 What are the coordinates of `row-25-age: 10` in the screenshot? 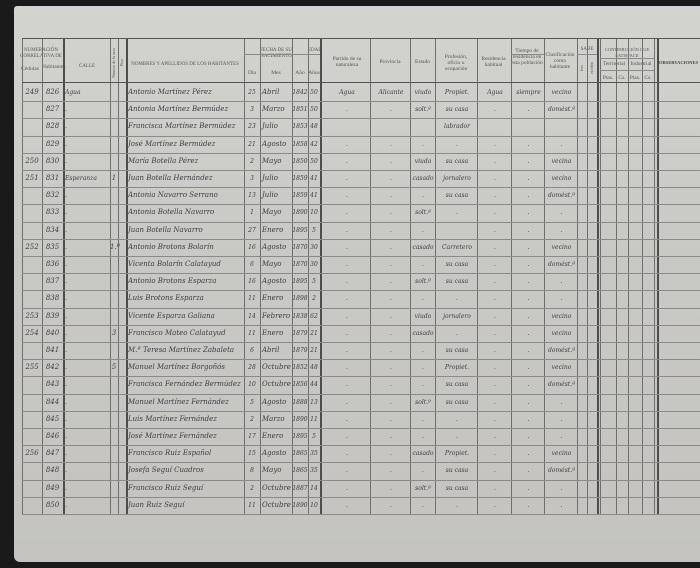 It's located at (314, 505).